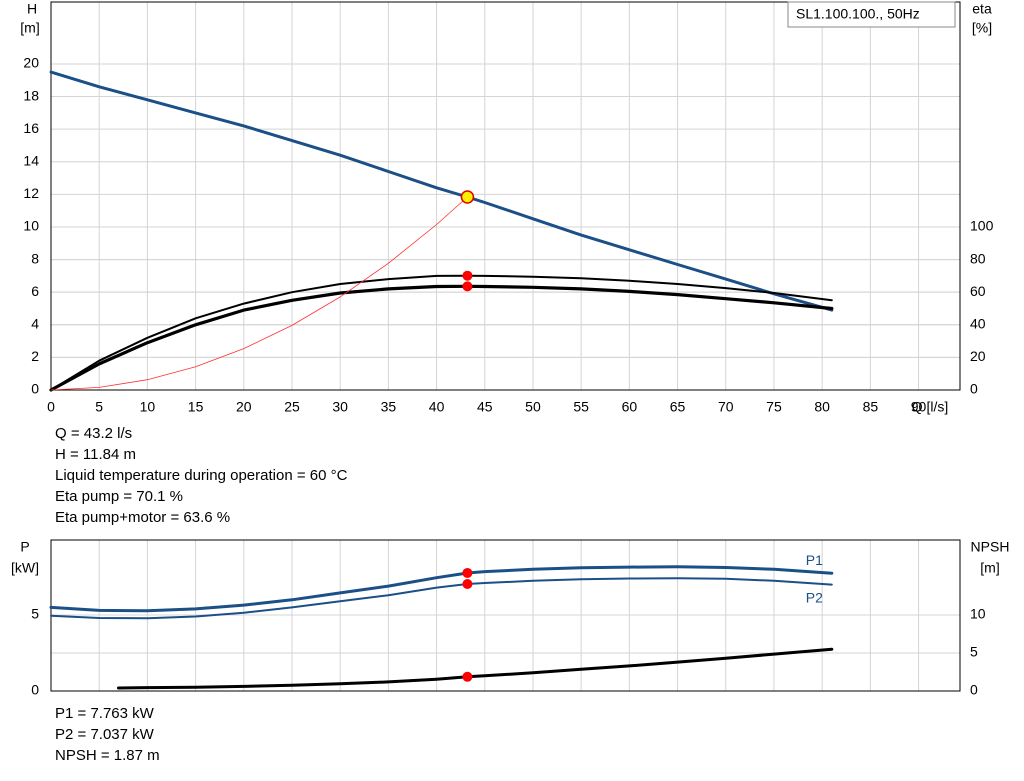 The image size is (1024, 781). I want to click on x-tick-label: 60, so click(630, 407).